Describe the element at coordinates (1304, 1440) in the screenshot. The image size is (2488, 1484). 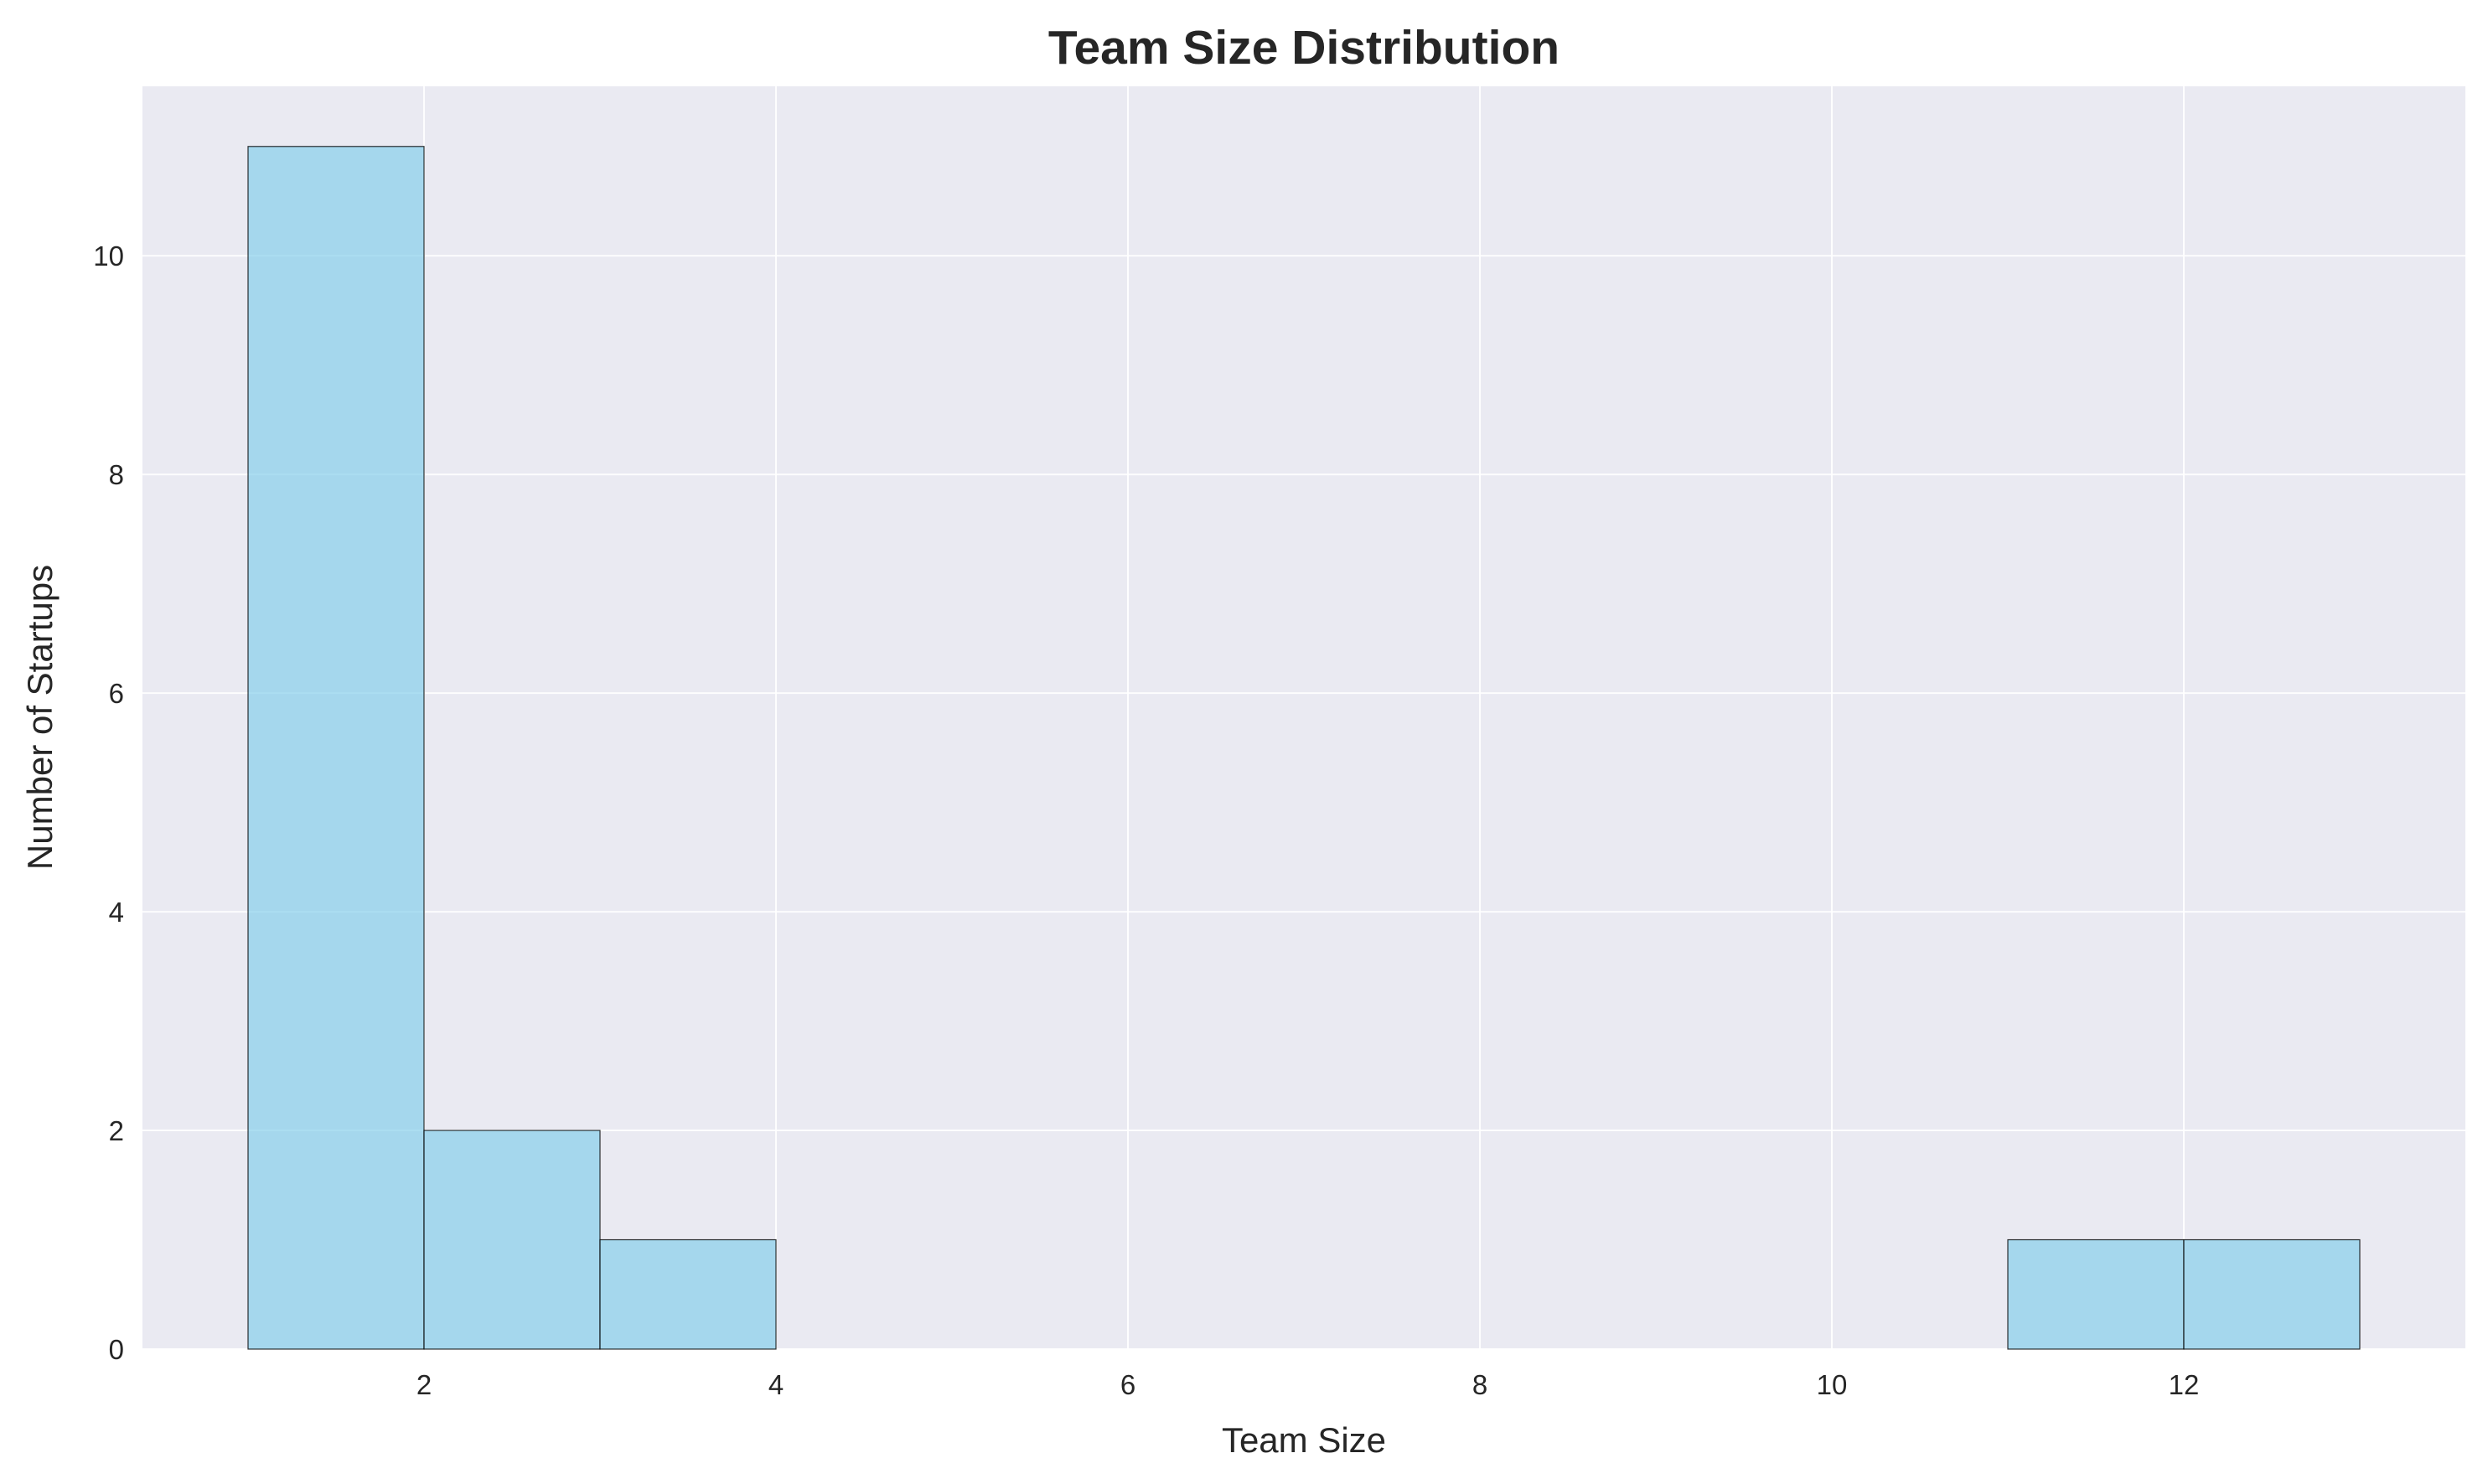
I see `x-axis-label: Team Size` at that location.